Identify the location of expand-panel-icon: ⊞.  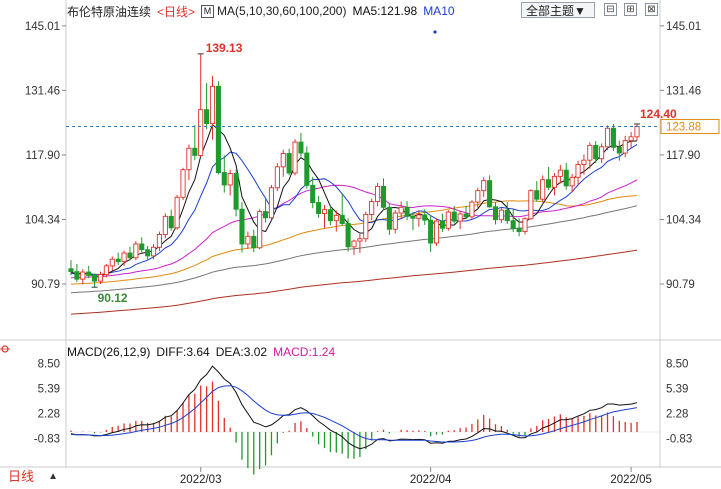
(630, 9).